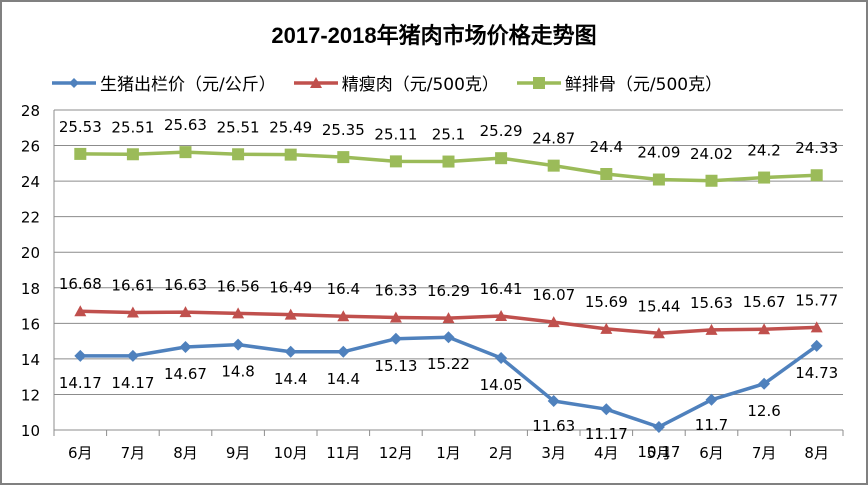 This screenshot has height=485, width=868. I want to click on data-label: 16.41, so click(501, 289).